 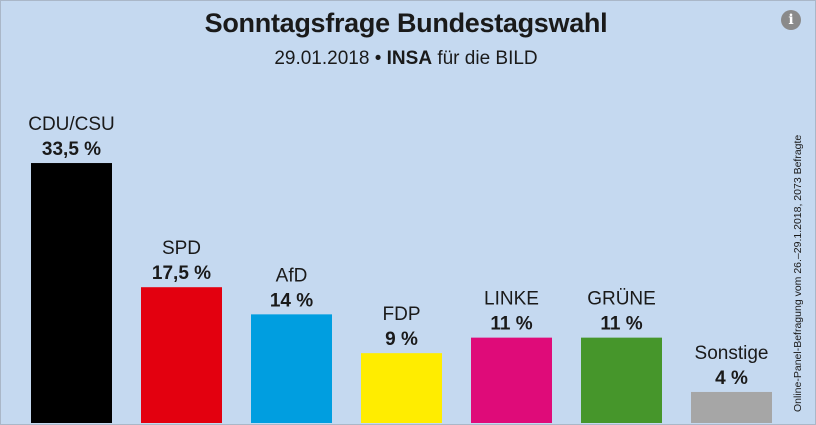 I want to click on party-label-gruene: GRÜNE, so click(x=621, y=299).